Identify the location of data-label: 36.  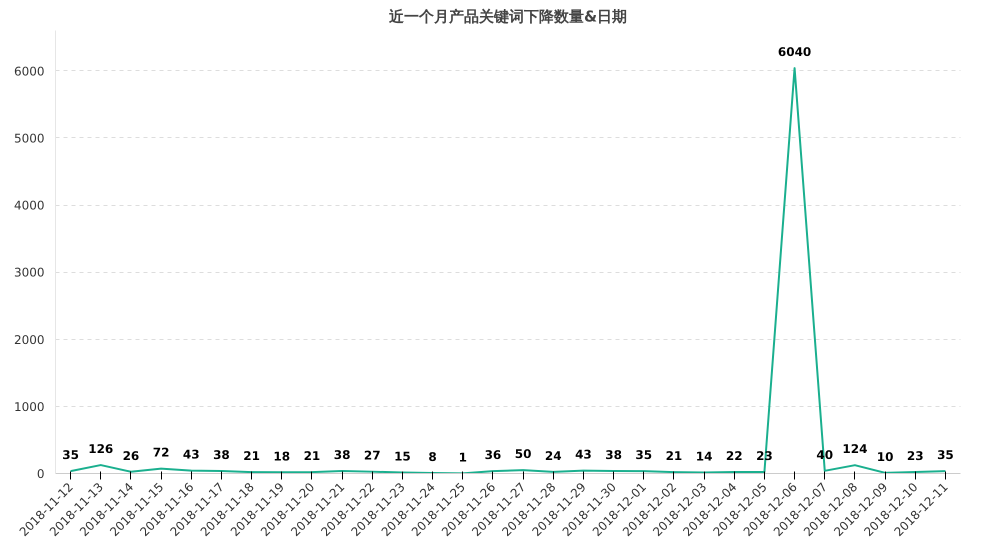
(493, 455).